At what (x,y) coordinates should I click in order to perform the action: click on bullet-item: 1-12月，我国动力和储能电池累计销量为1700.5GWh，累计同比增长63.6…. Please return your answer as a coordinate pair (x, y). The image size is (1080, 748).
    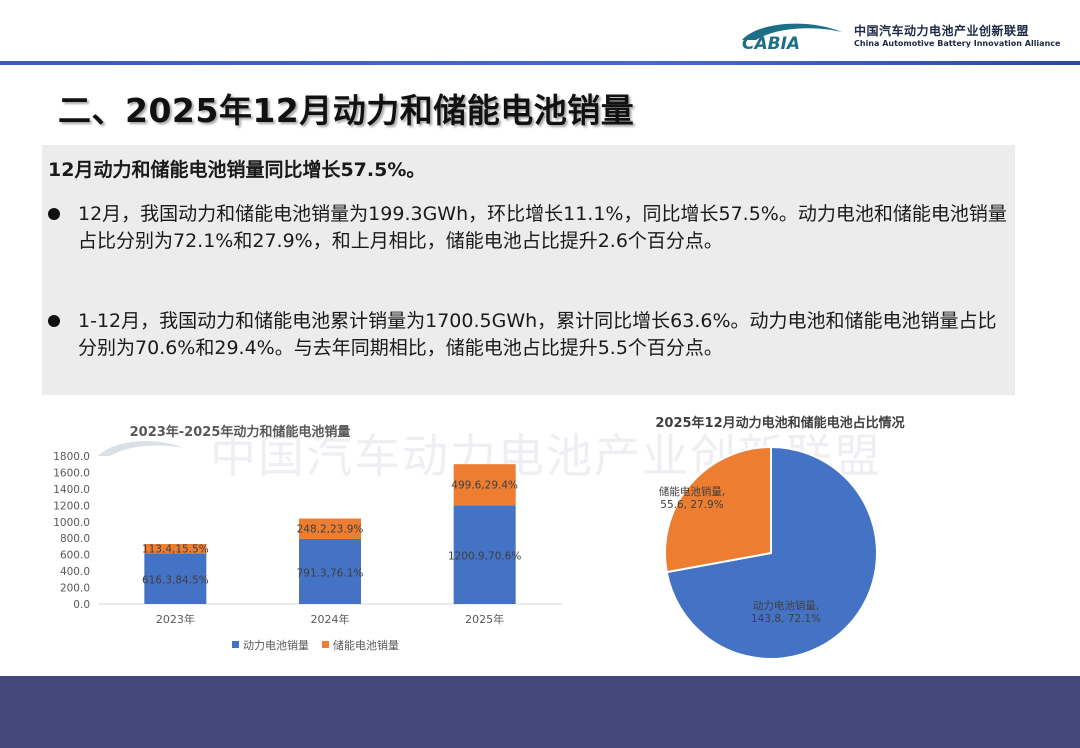
    Looking at the image, I should click on (528, 335).